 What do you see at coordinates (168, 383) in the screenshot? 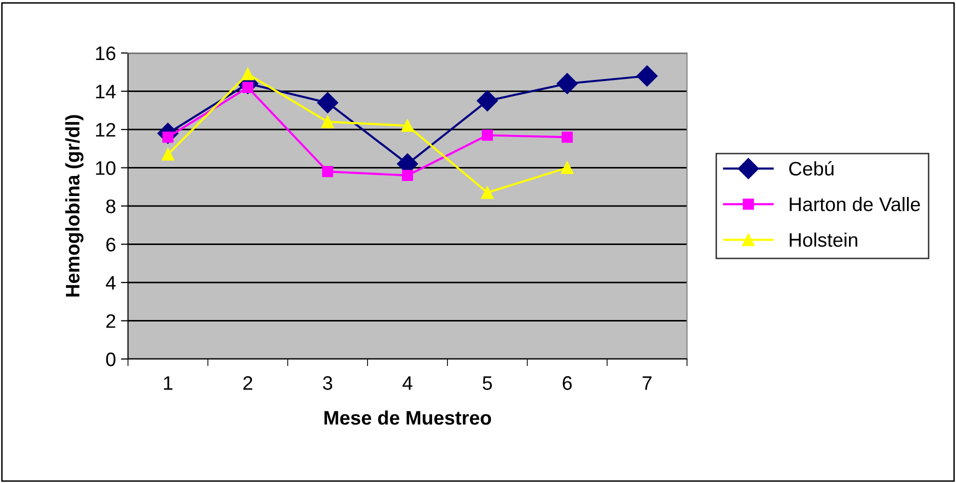
I see `x-tick-label: 1` at bounding box center [168, 383].